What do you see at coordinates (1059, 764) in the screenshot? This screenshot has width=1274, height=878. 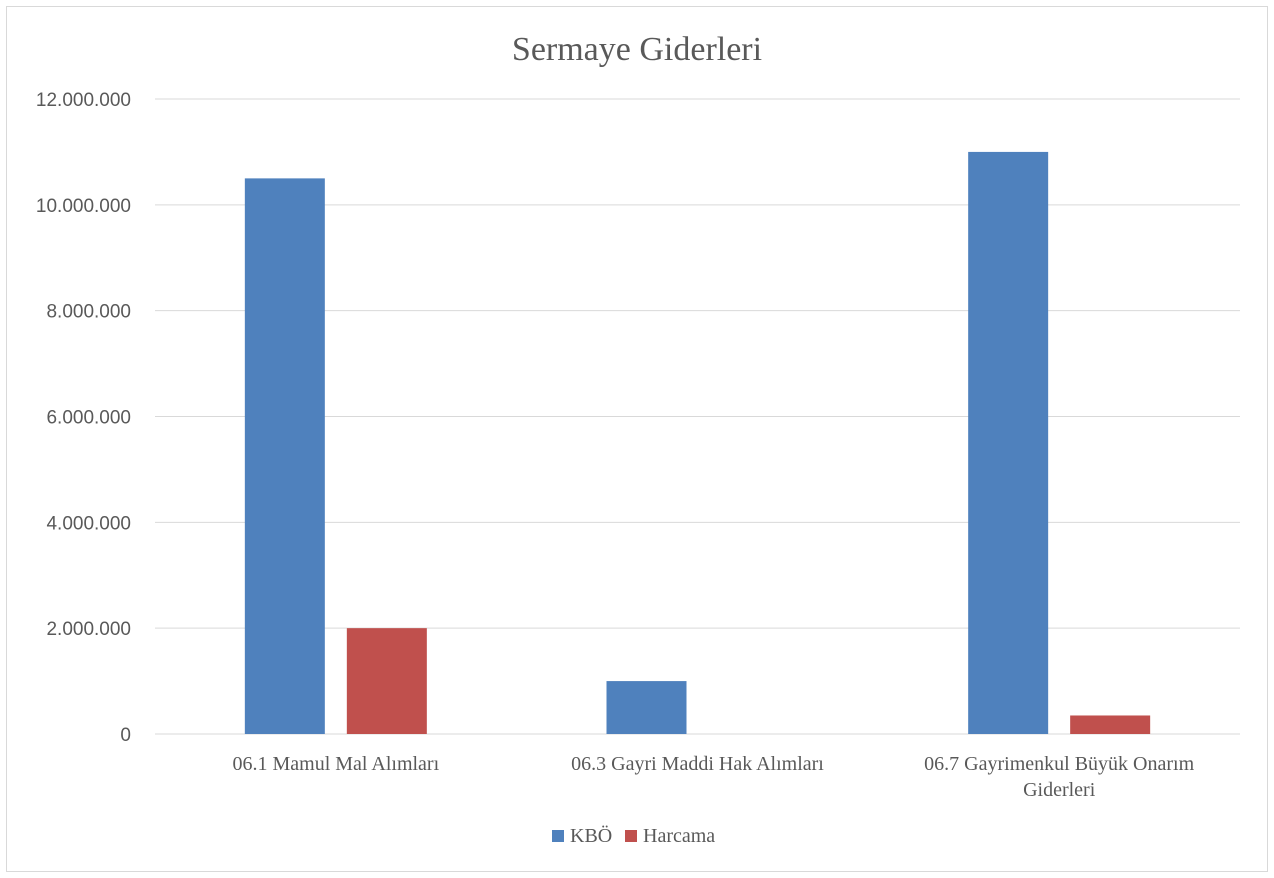 I see `x-tick-label-line: 06.7 Gayrimenkul Büyük Onarım` at bounding box center [1059, 764].